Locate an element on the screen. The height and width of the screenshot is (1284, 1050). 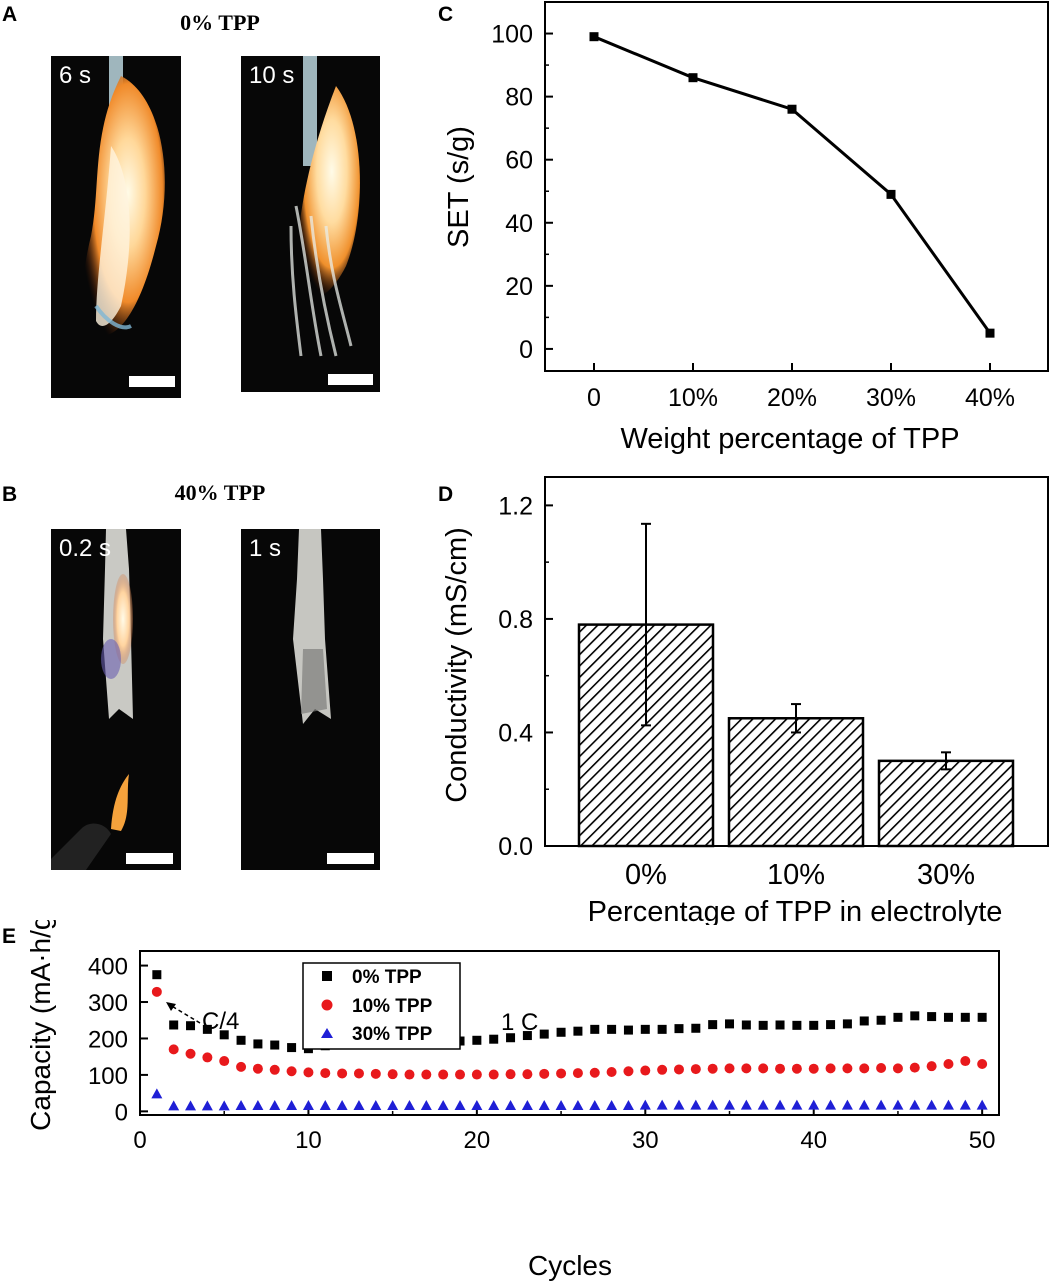
x-tick-label: 0 is located at coordinates (139, 1140).